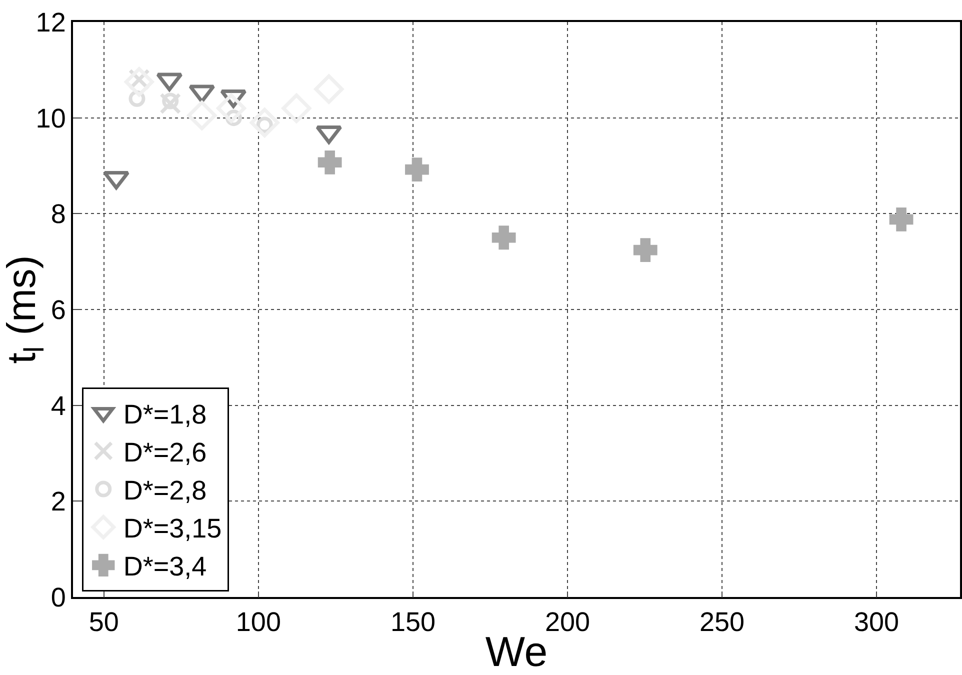 This screenshot has width=962, height=675. What do you see at coordinates (58, 214) in the screenshot?
I see `y-tick-label: 8` at bounding box center [58, 214].